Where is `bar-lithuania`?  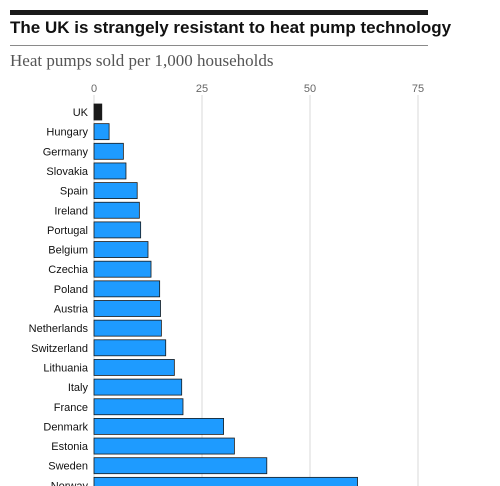
bar-lithuania is located at coordinates (134, 367).